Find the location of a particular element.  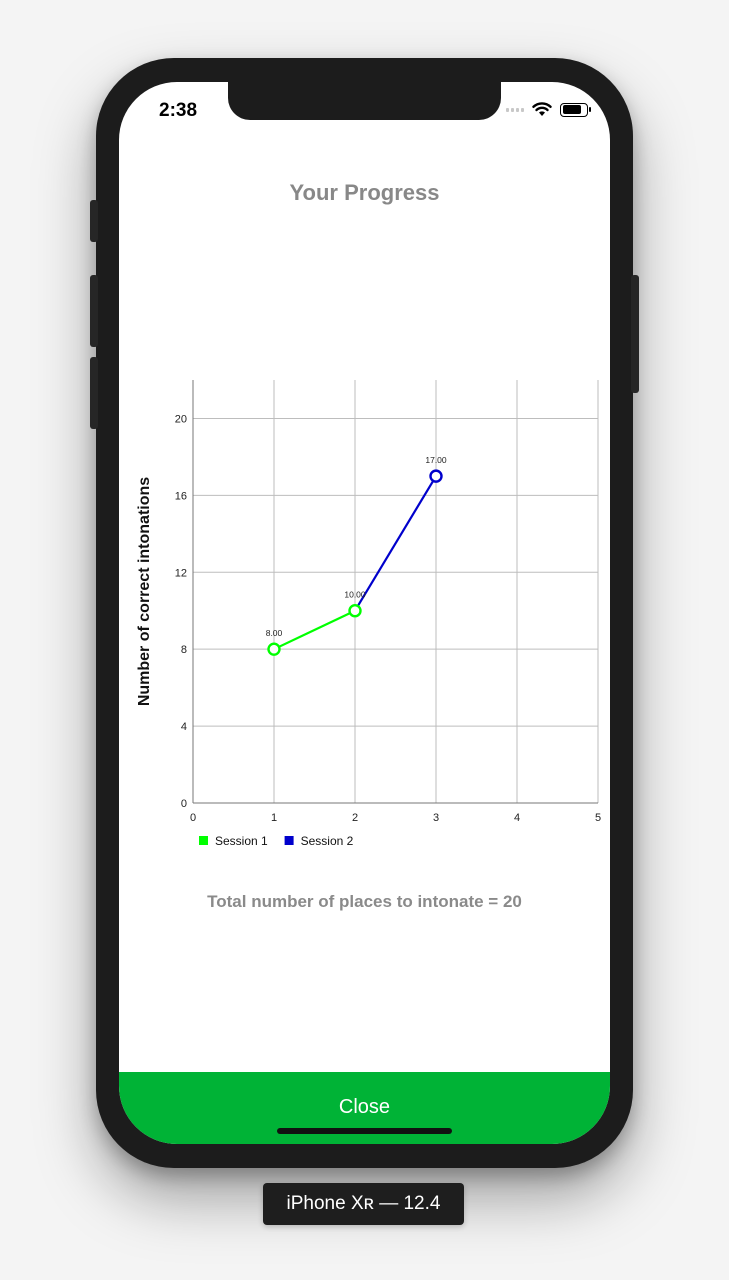

notch is located at coordinates (364, 101).